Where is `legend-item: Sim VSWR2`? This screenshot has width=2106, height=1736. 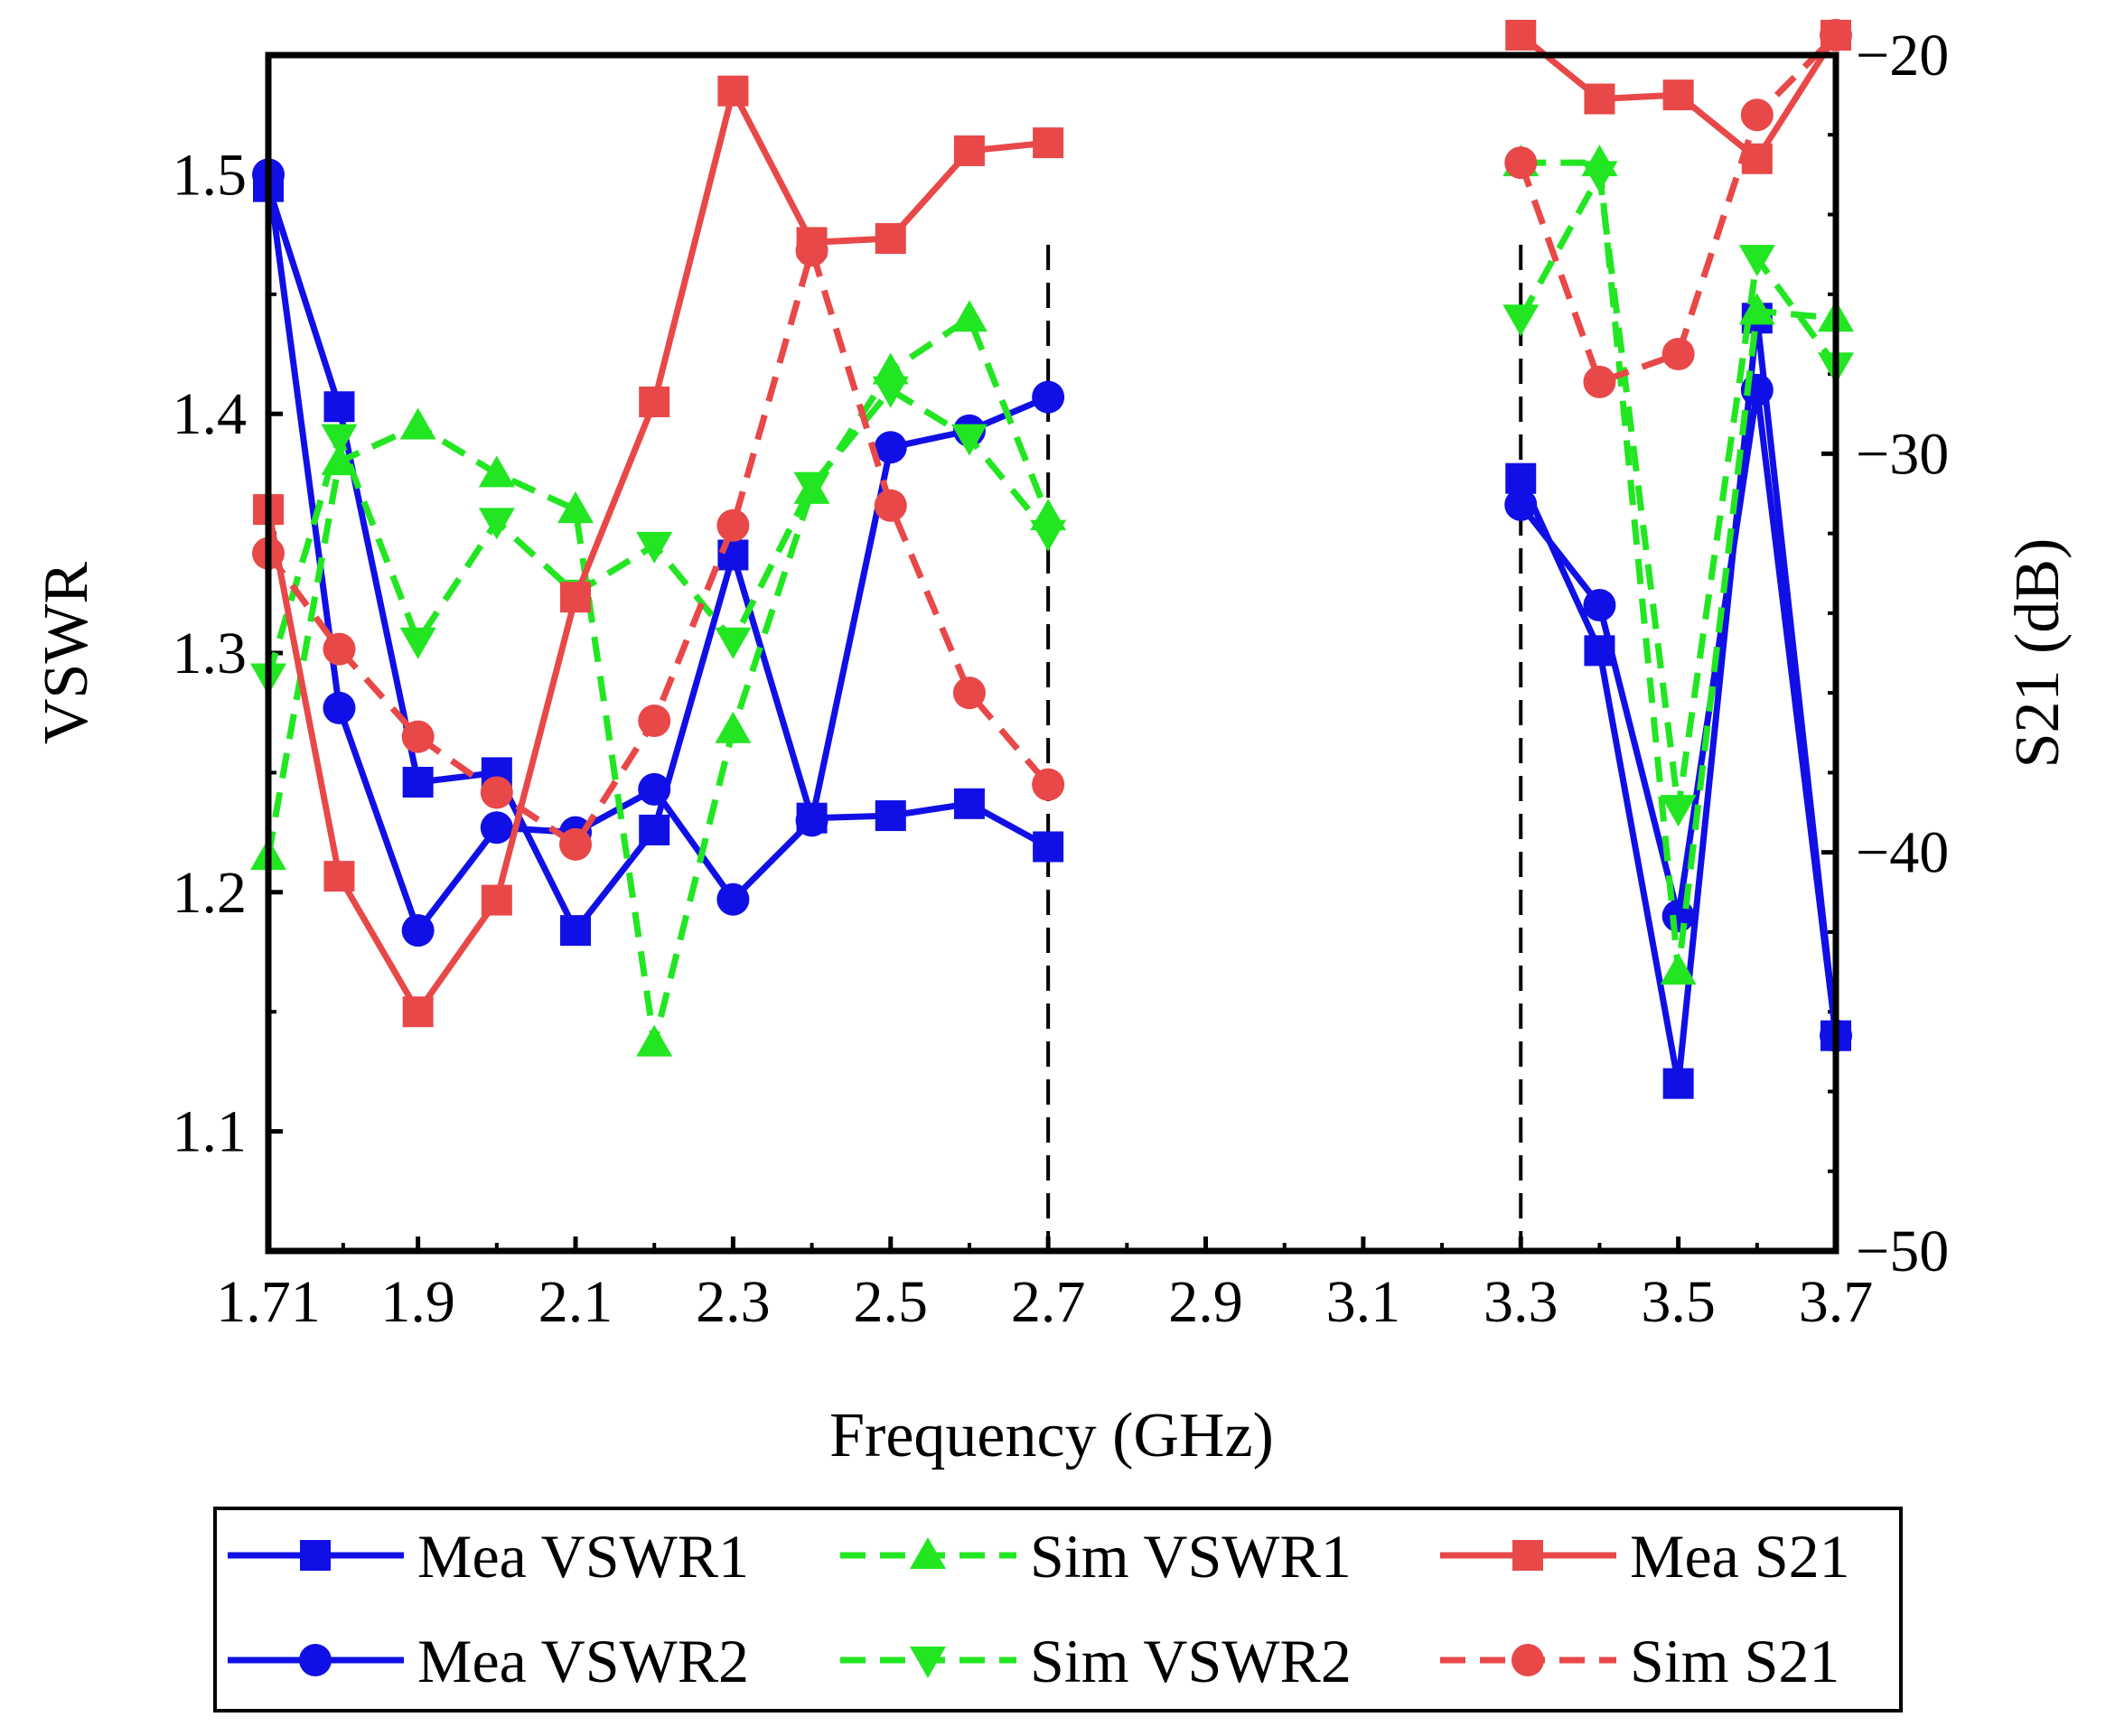 legend-item: Sim VSWR2 is located at coordinates (1096, 1661).